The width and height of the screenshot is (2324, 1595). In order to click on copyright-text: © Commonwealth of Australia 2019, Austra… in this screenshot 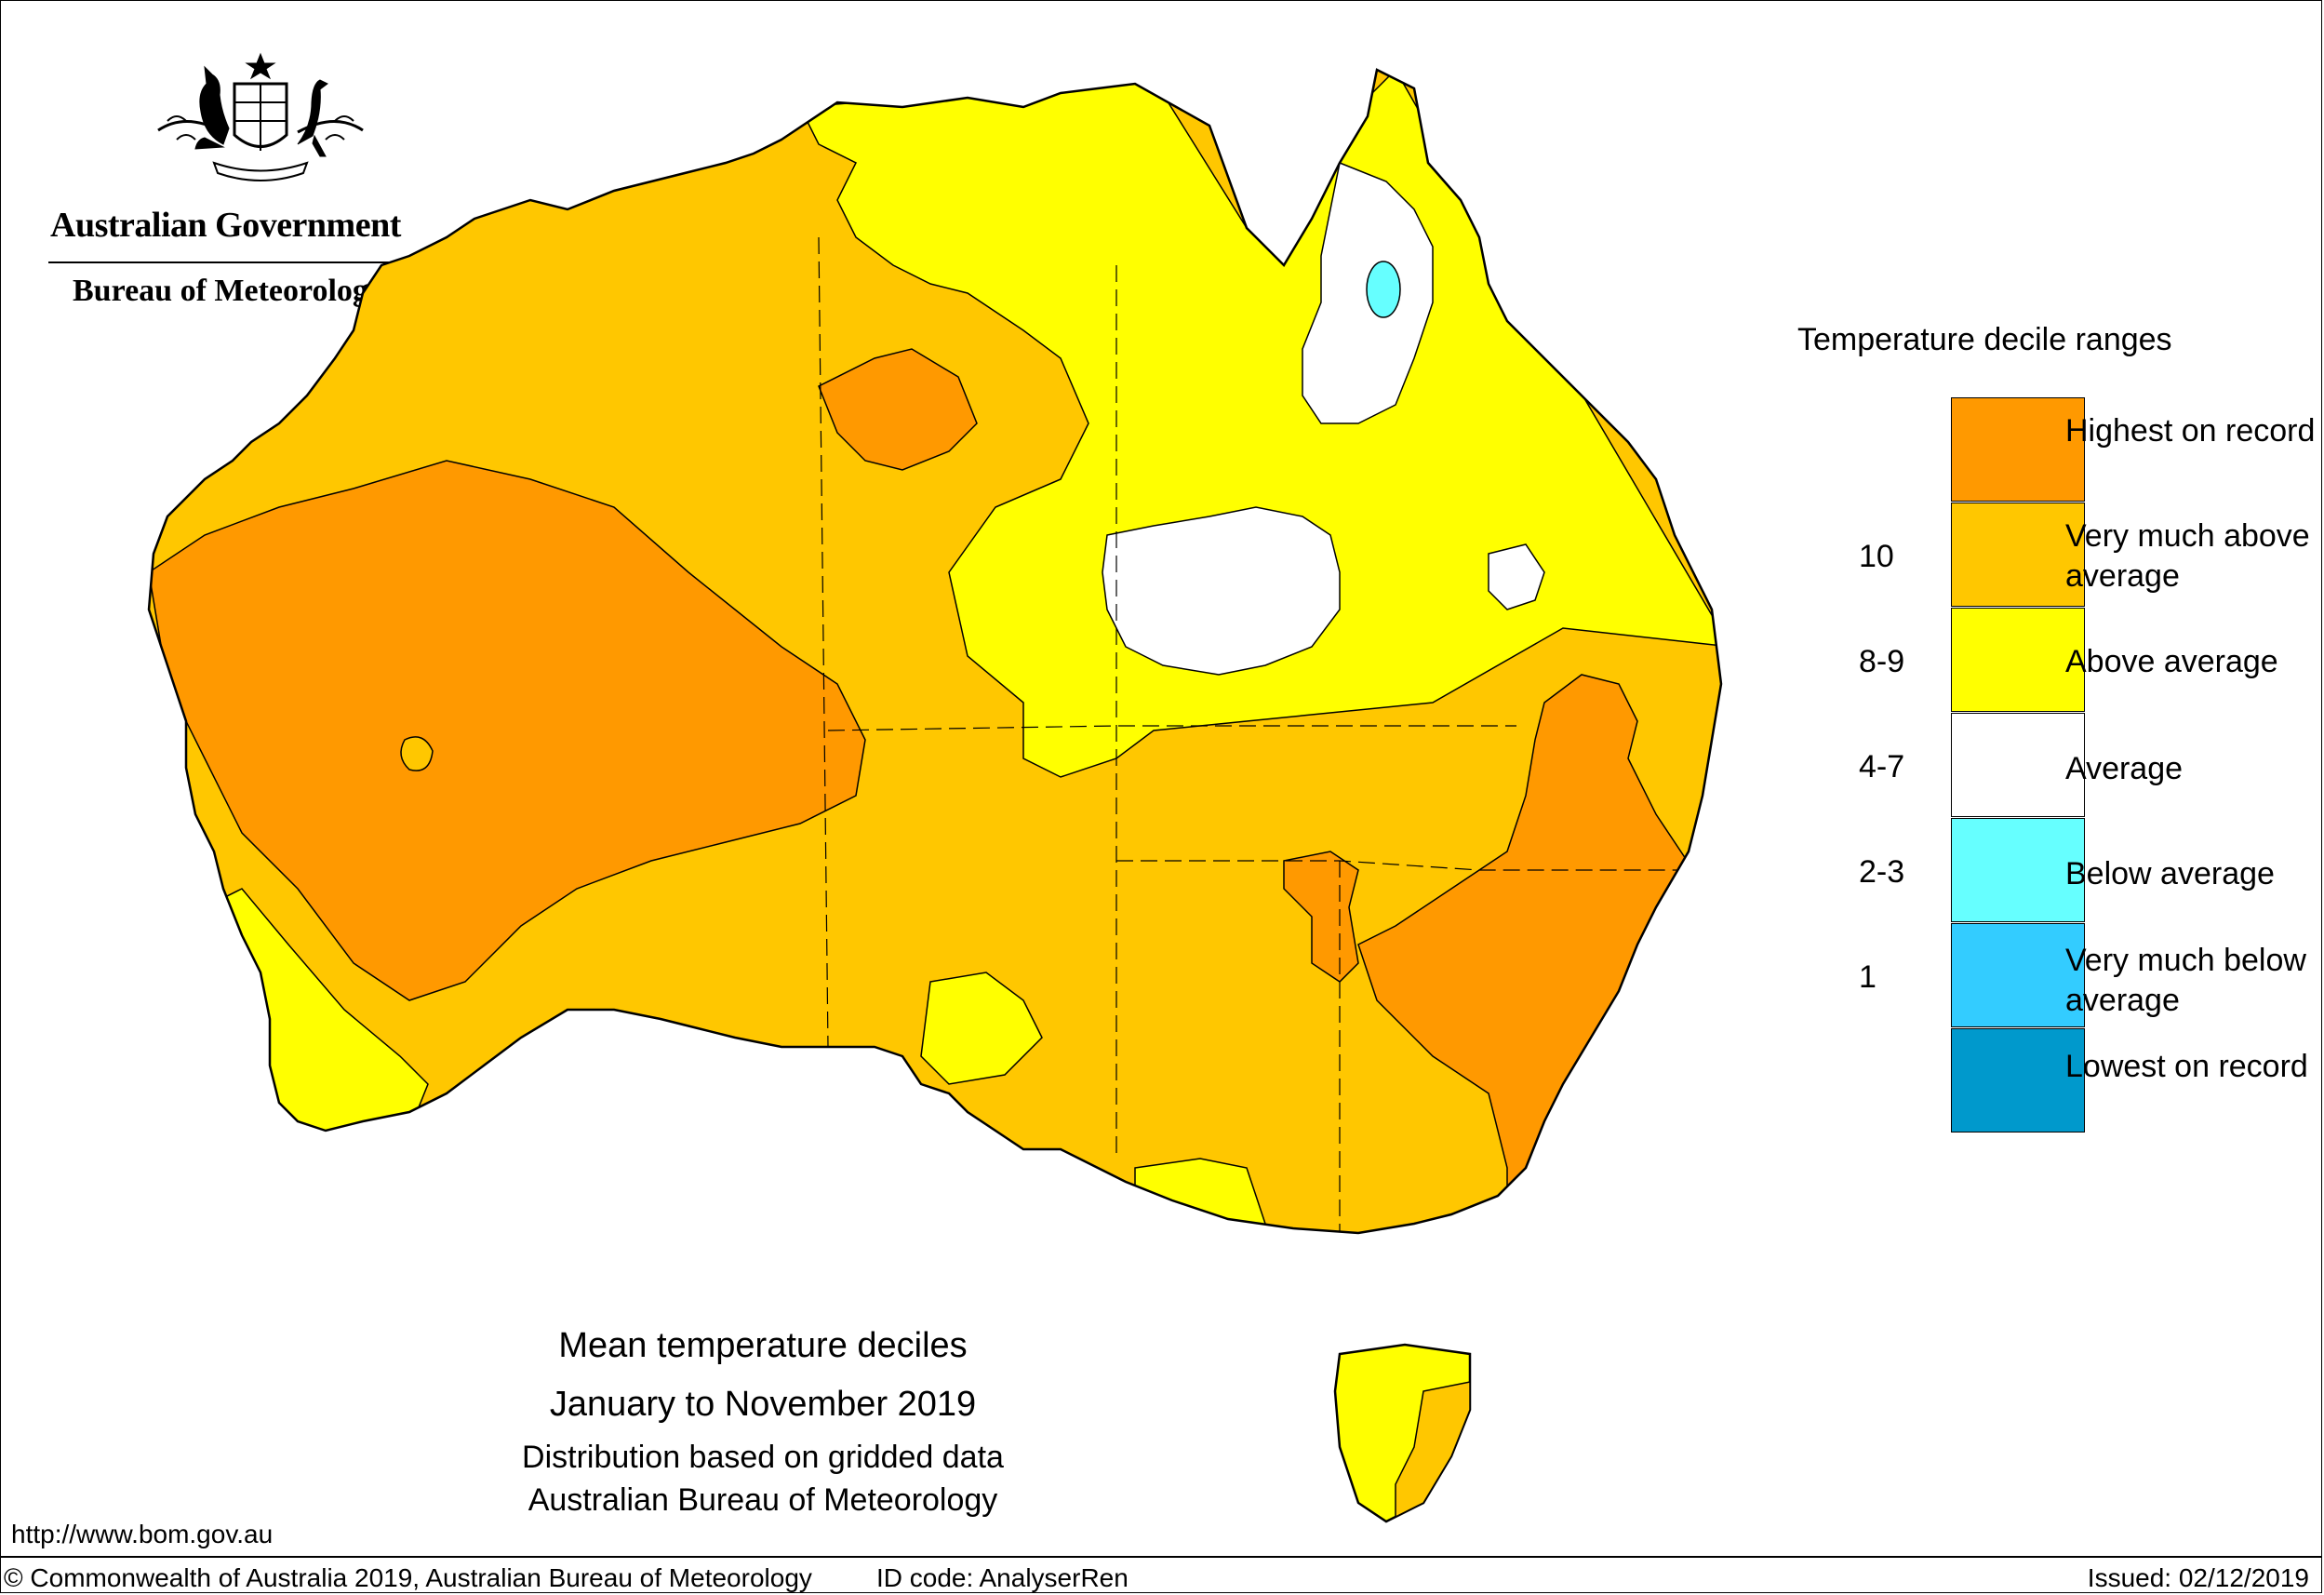, I will do `click(408, 1577)`.